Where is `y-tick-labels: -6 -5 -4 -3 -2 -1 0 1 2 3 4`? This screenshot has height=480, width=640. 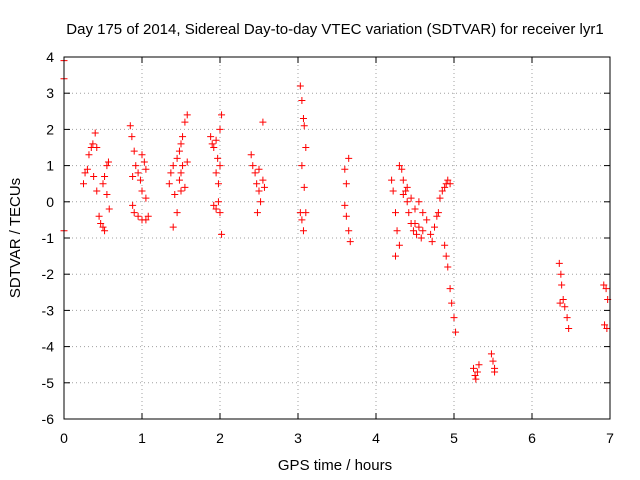 y-tick-labels: -6 -5 -4 -3 -2 -1 0 1 2 3 4 is located at coordinates (48, 238).